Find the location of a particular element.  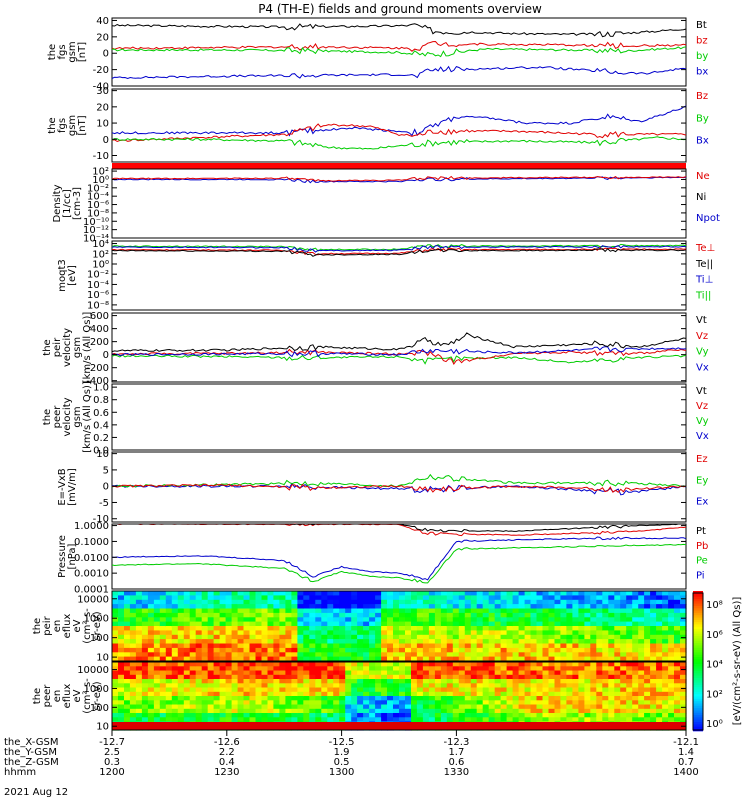

series-by is located at coordinates (399, 52).